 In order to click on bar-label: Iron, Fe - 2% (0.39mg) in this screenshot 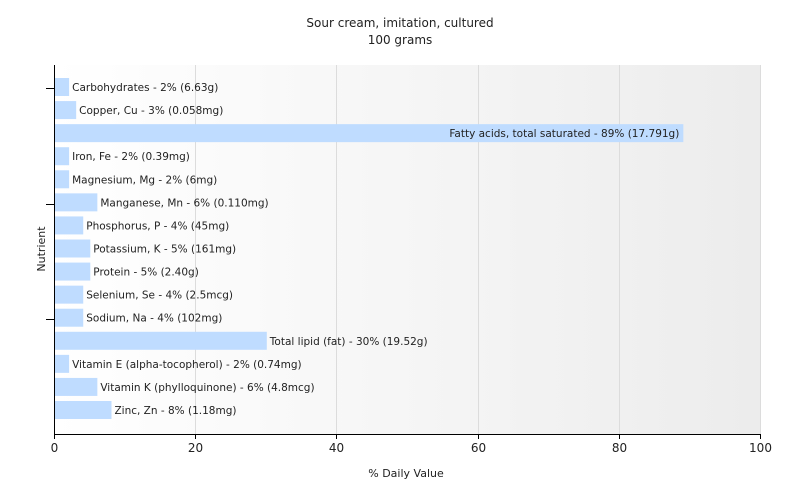, I will do `click(131, 157)`.